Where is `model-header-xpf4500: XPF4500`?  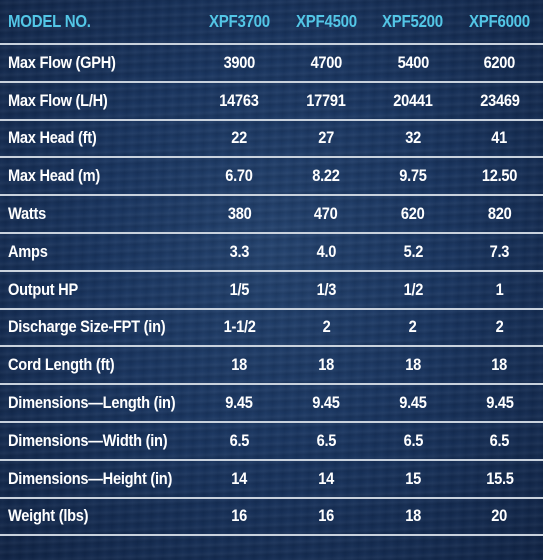
model-header-xpf4500: XPF4500 is located at coordinates (326, 22).